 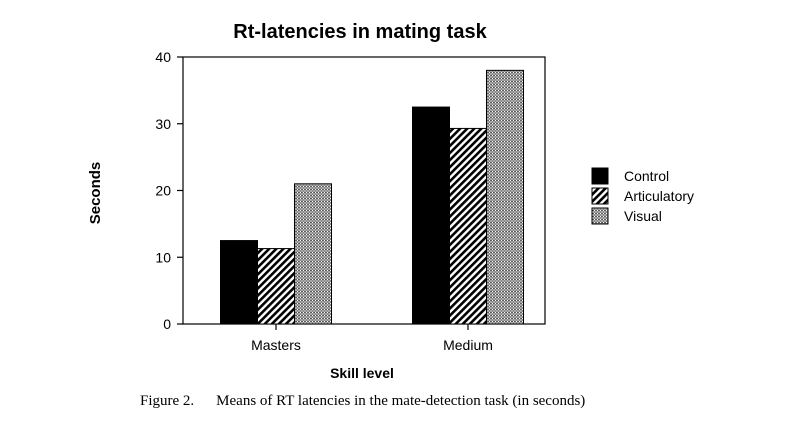 I want to click on x-tick-label: Medium, so click(x=468, y=345).